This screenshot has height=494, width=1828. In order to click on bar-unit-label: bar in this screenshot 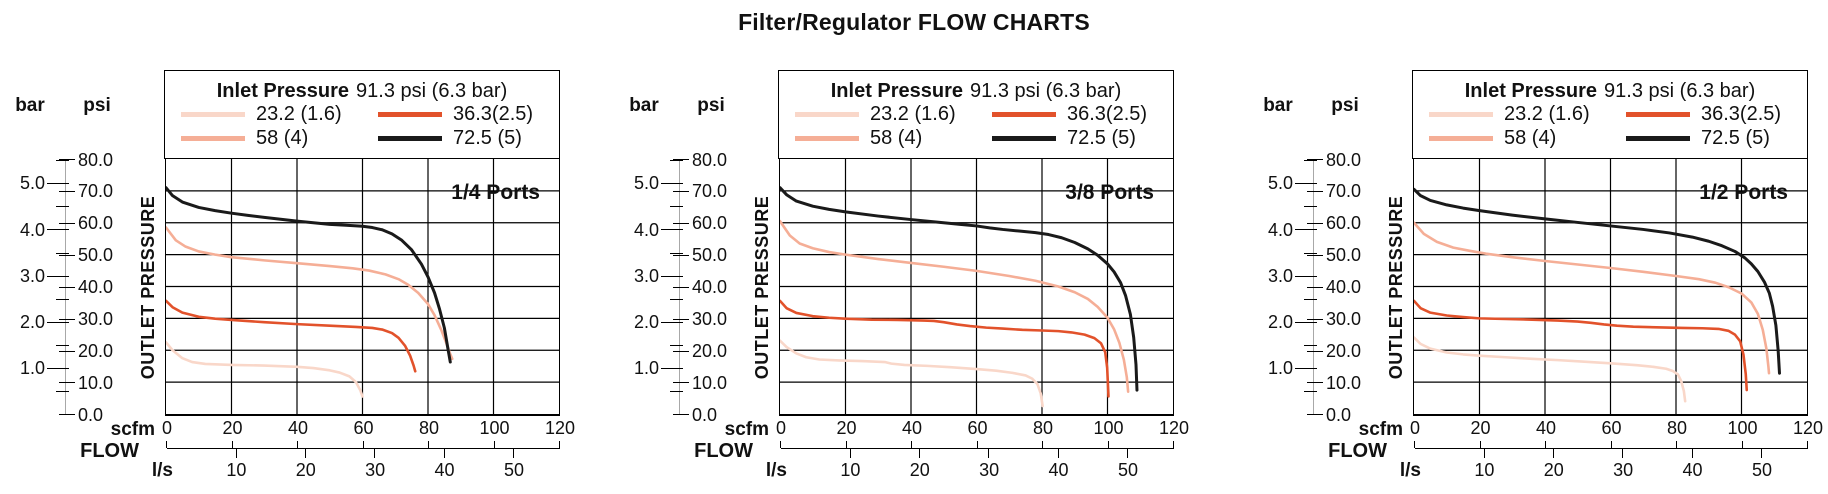, I will do `click(1278, 105)`.